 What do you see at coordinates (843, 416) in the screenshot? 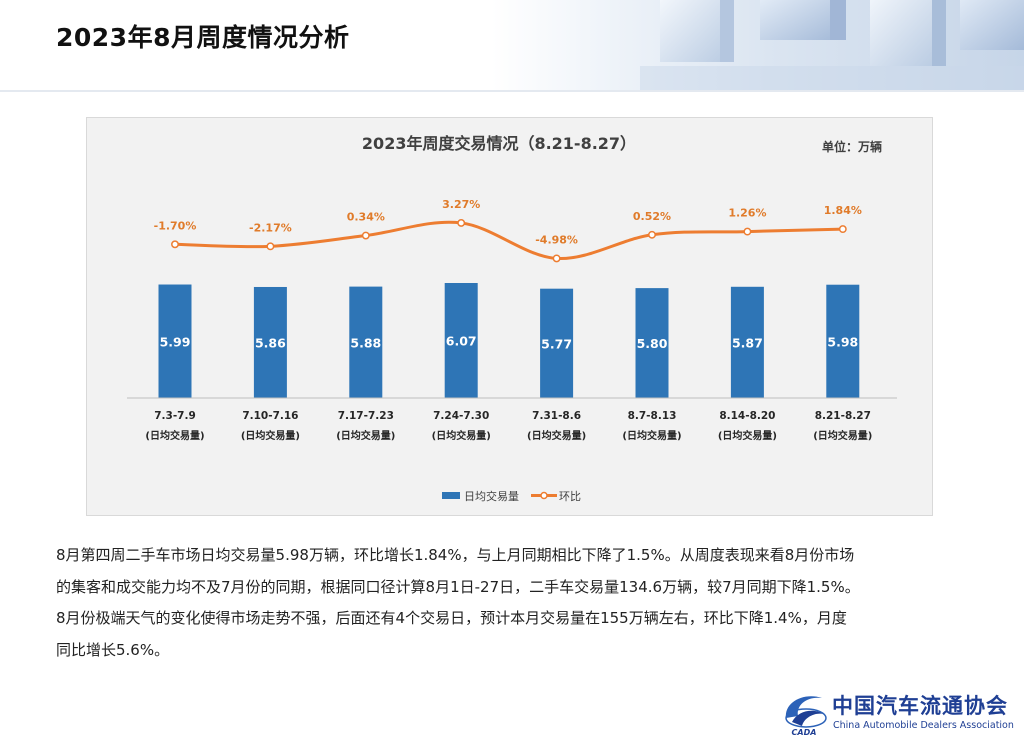
I see `x-tick-label-8: 8.21-8.27` at bounding box center [843, 416].